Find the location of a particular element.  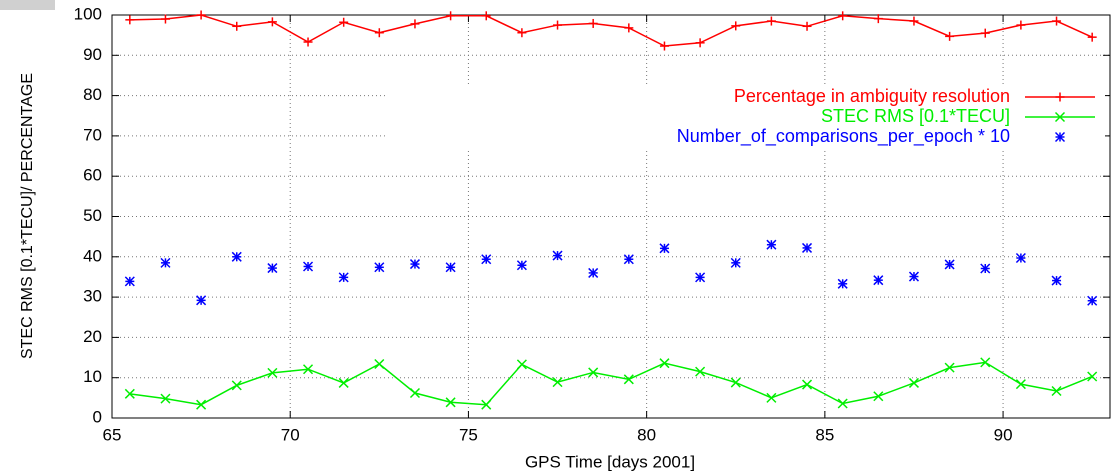

x-tick-label: 80 is located at coordinates (646, 434).